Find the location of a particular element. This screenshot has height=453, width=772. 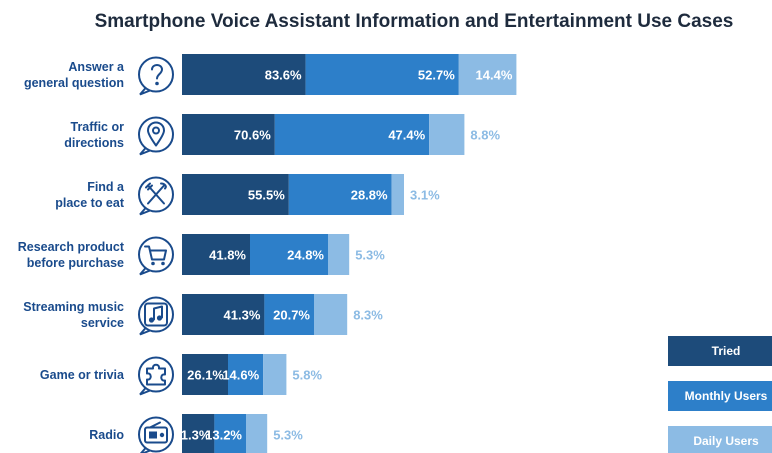

data-label: 8.8% is located at coordinates (485, 135).